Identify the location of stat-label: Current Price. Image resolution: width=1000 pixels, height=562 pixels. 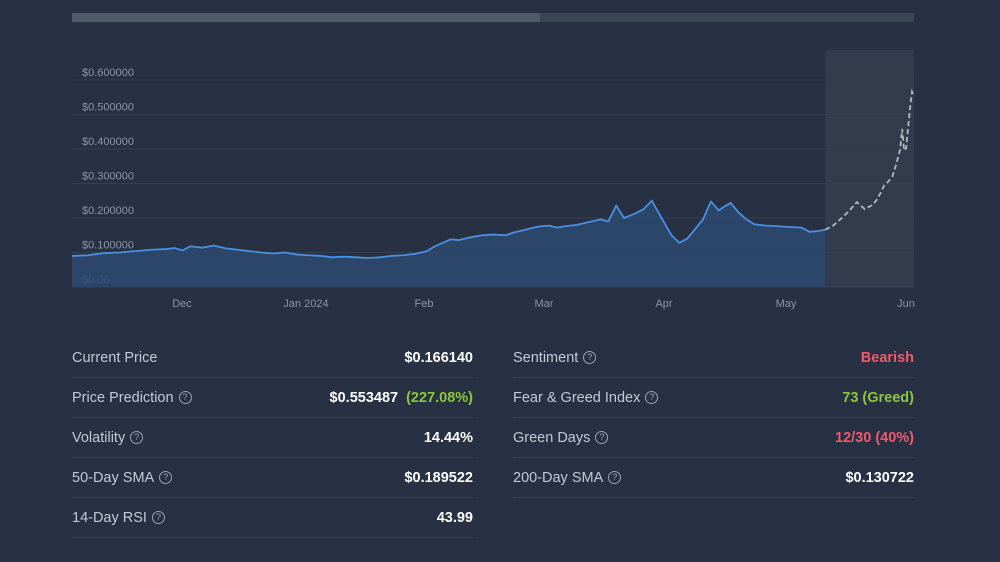
(114, 358).